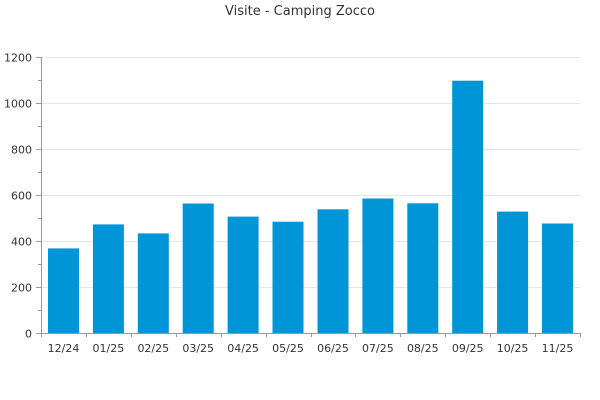 This screenshot has height=400, width=600. Describe the element at coordinates (243, 348) in the screenshot. I see `x-tick-label: 04/25` at that location.